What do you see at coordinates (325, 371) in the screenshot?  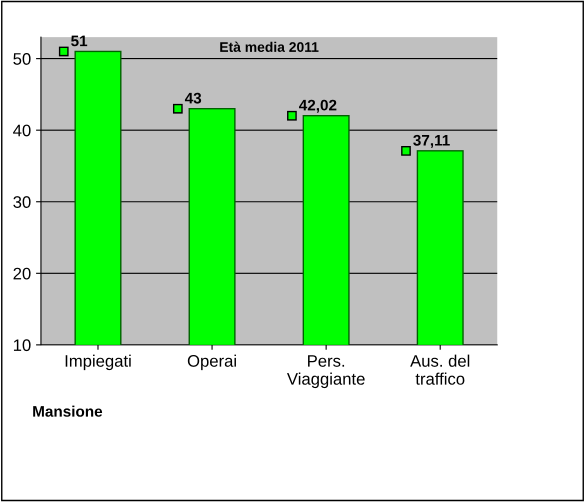 I see `x-tick-label: Pers. Viaggiante` at bounding box center [325, 371].